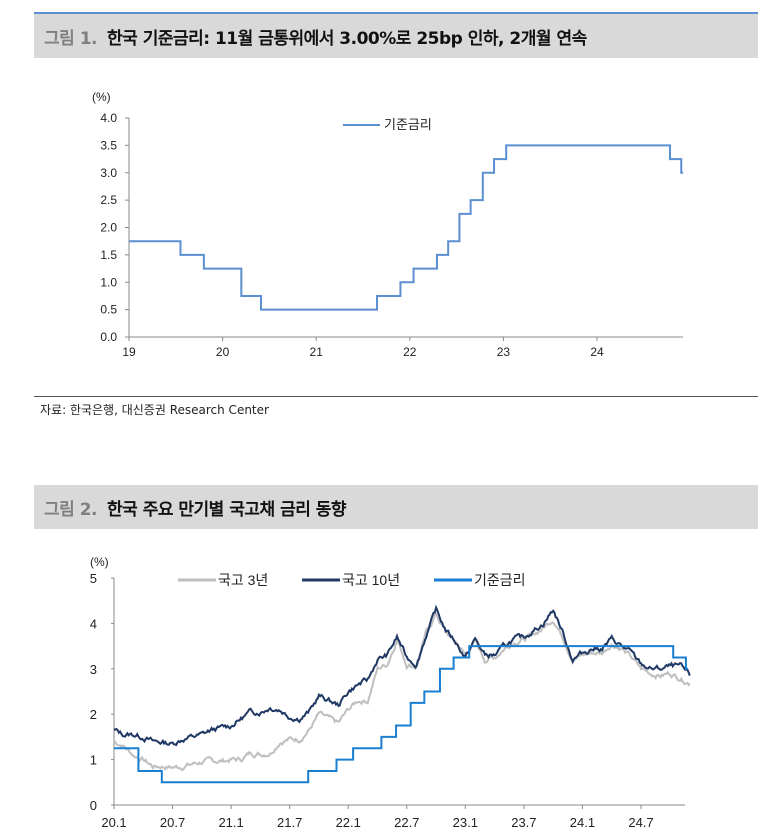 The image size is (773, 835). What do you see at coordinates (71, 38) in the screenshot?
I see `figure1-number: 그림 1.` at bounding box center [71, 38].